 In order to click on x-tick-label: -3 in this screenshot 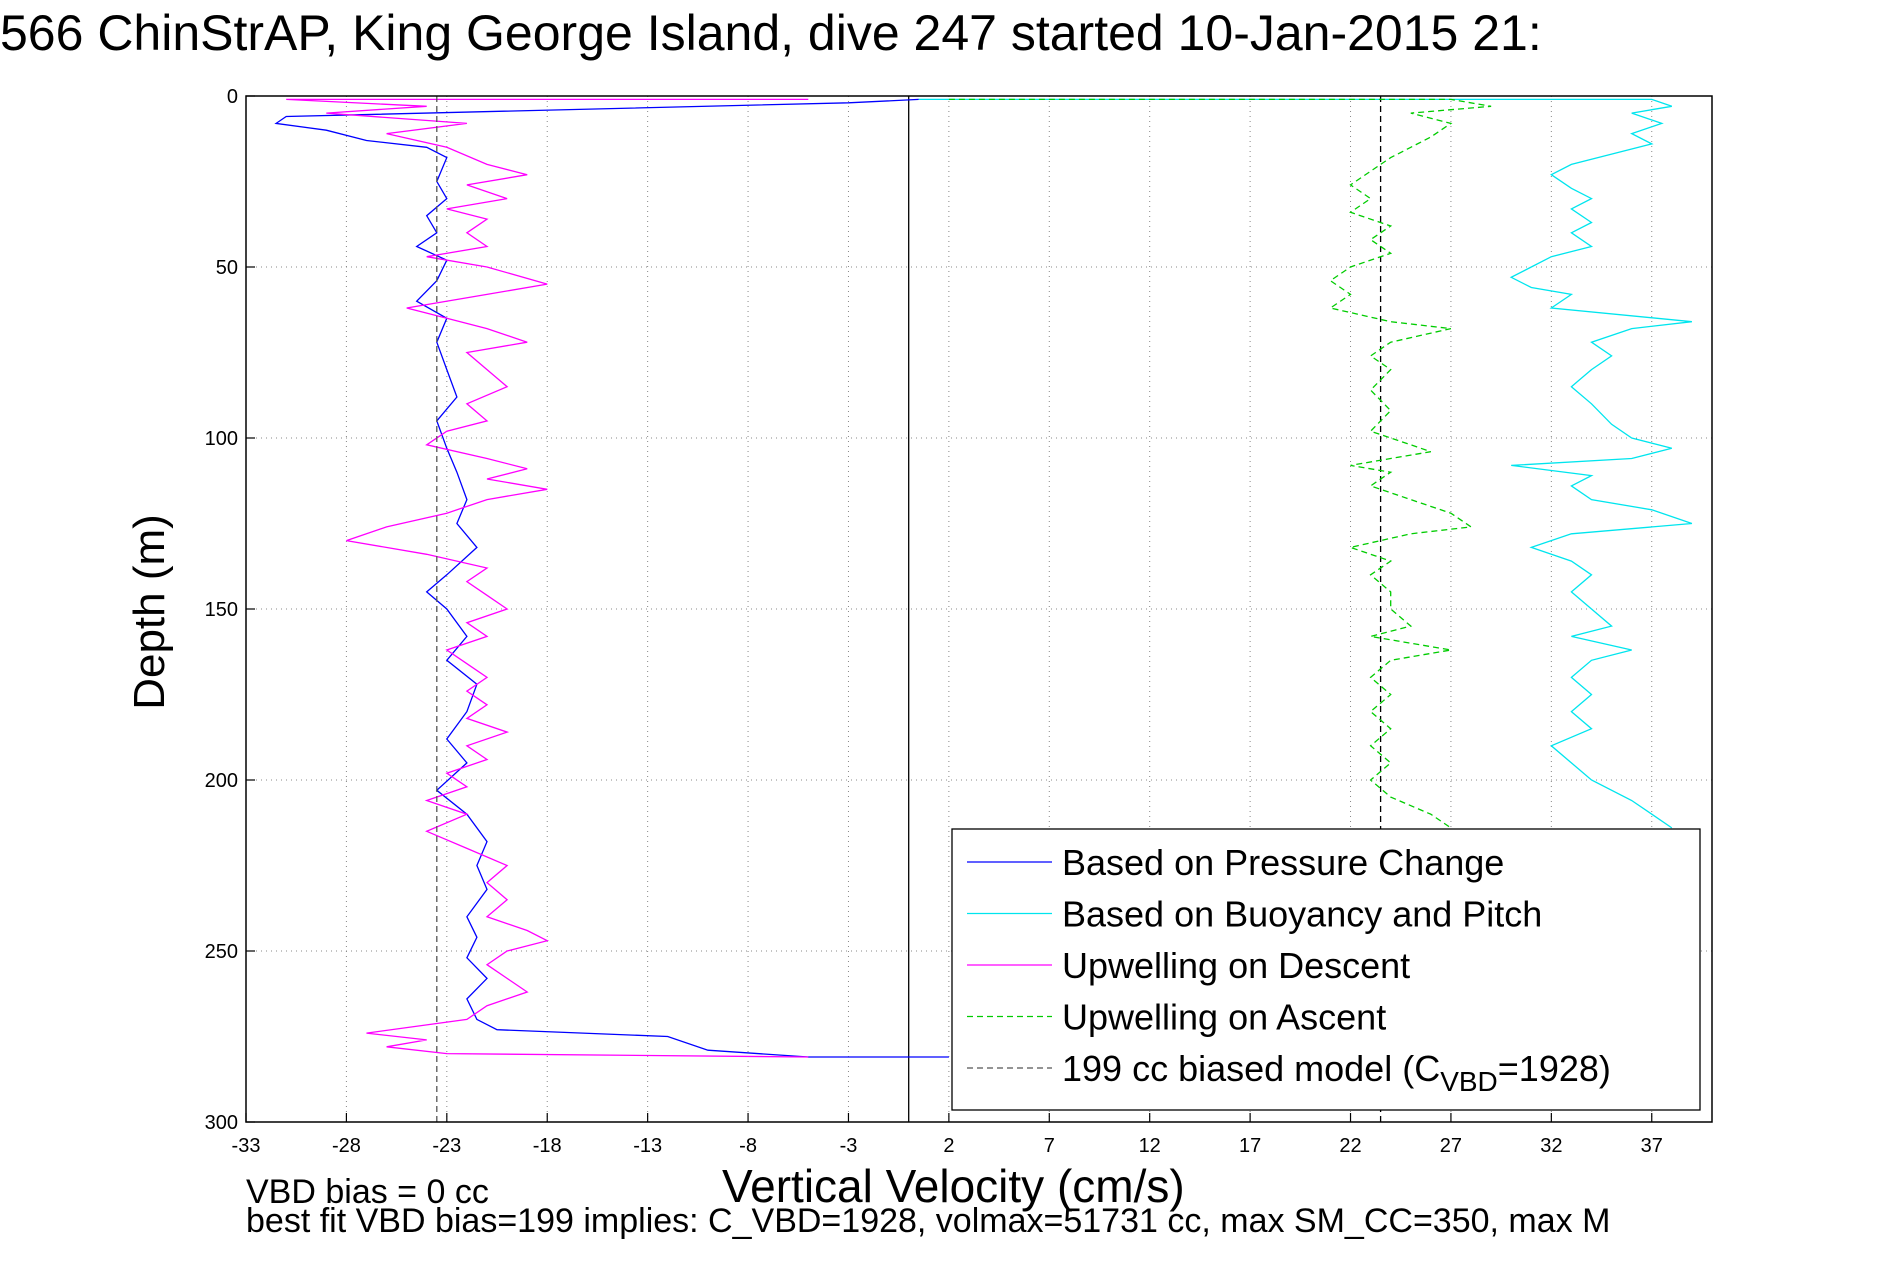, I will do `click(849, 1146)`.